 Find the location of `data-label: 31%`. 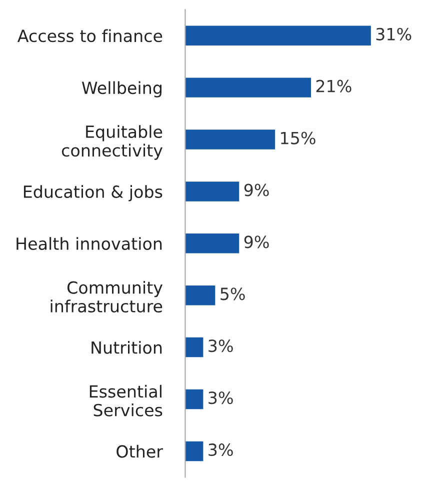

data-label: 31% is located at coordinates (394, 34).